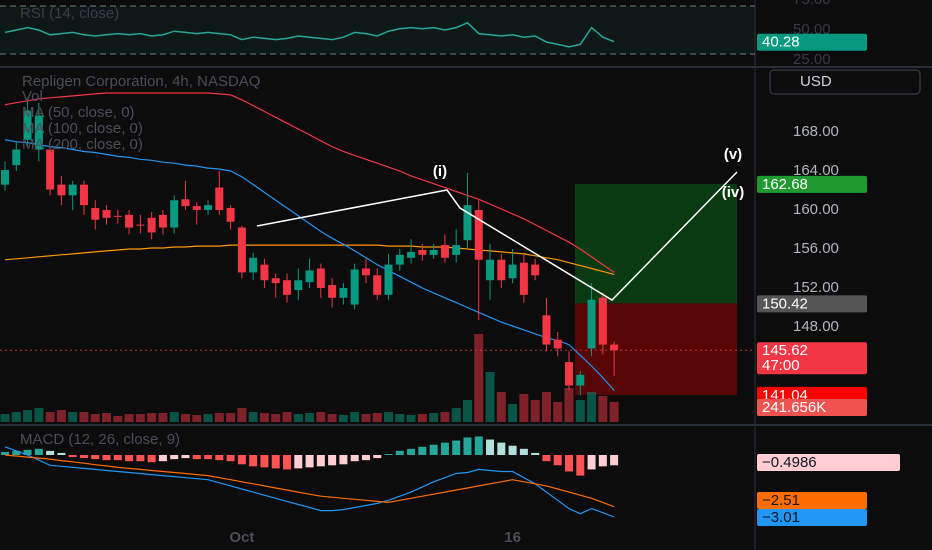  I want to click on wave-drawing, so click(497, 236).